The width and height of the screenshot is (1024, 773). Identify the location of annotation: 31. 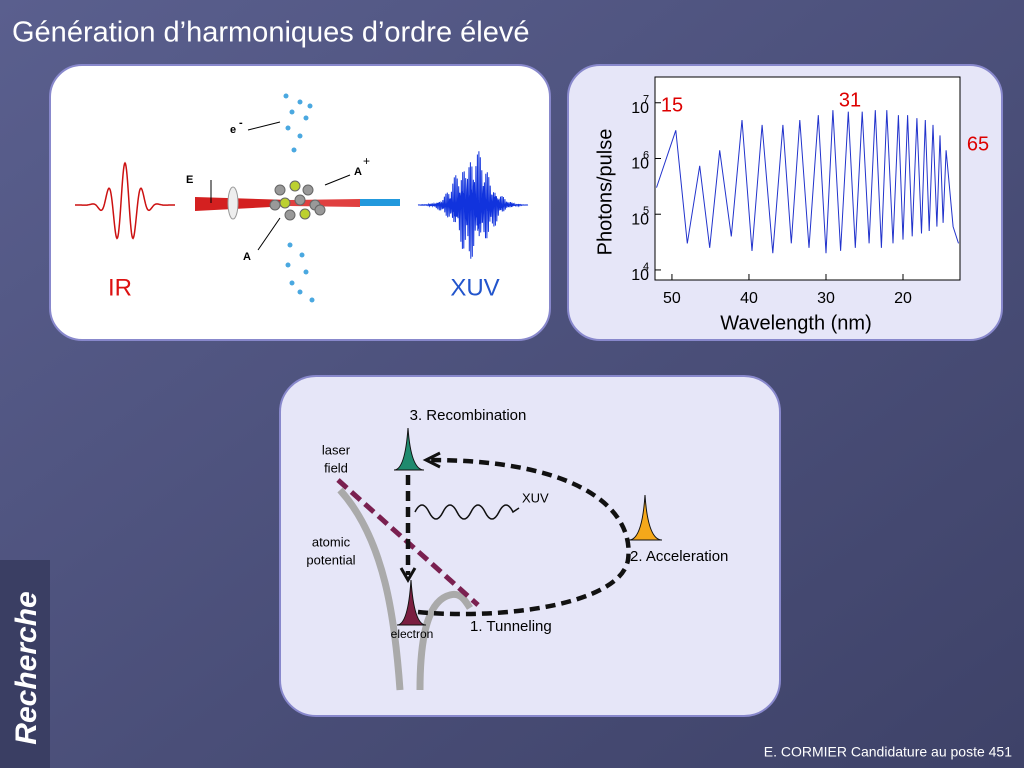
(850, 100).